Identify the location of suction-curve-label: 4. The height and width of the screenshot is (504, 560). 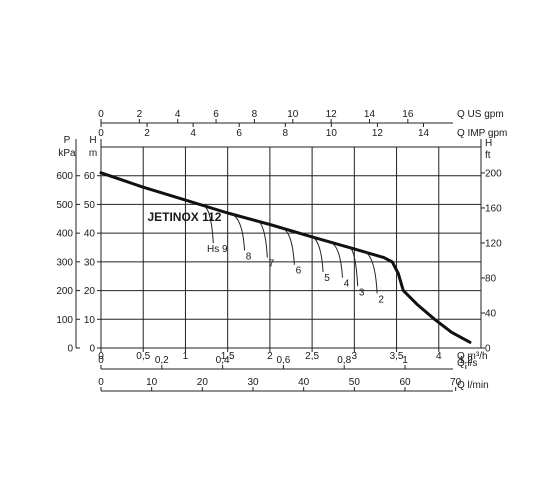
(347, 284).